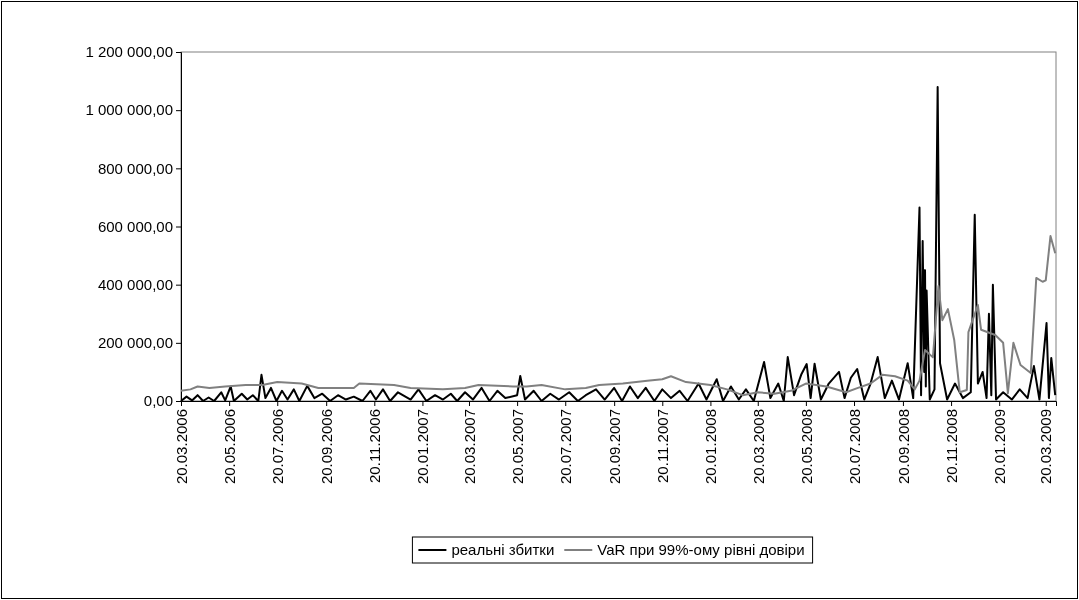  I want to click on y-tick-label: 800 000,00, so click(135, 168).